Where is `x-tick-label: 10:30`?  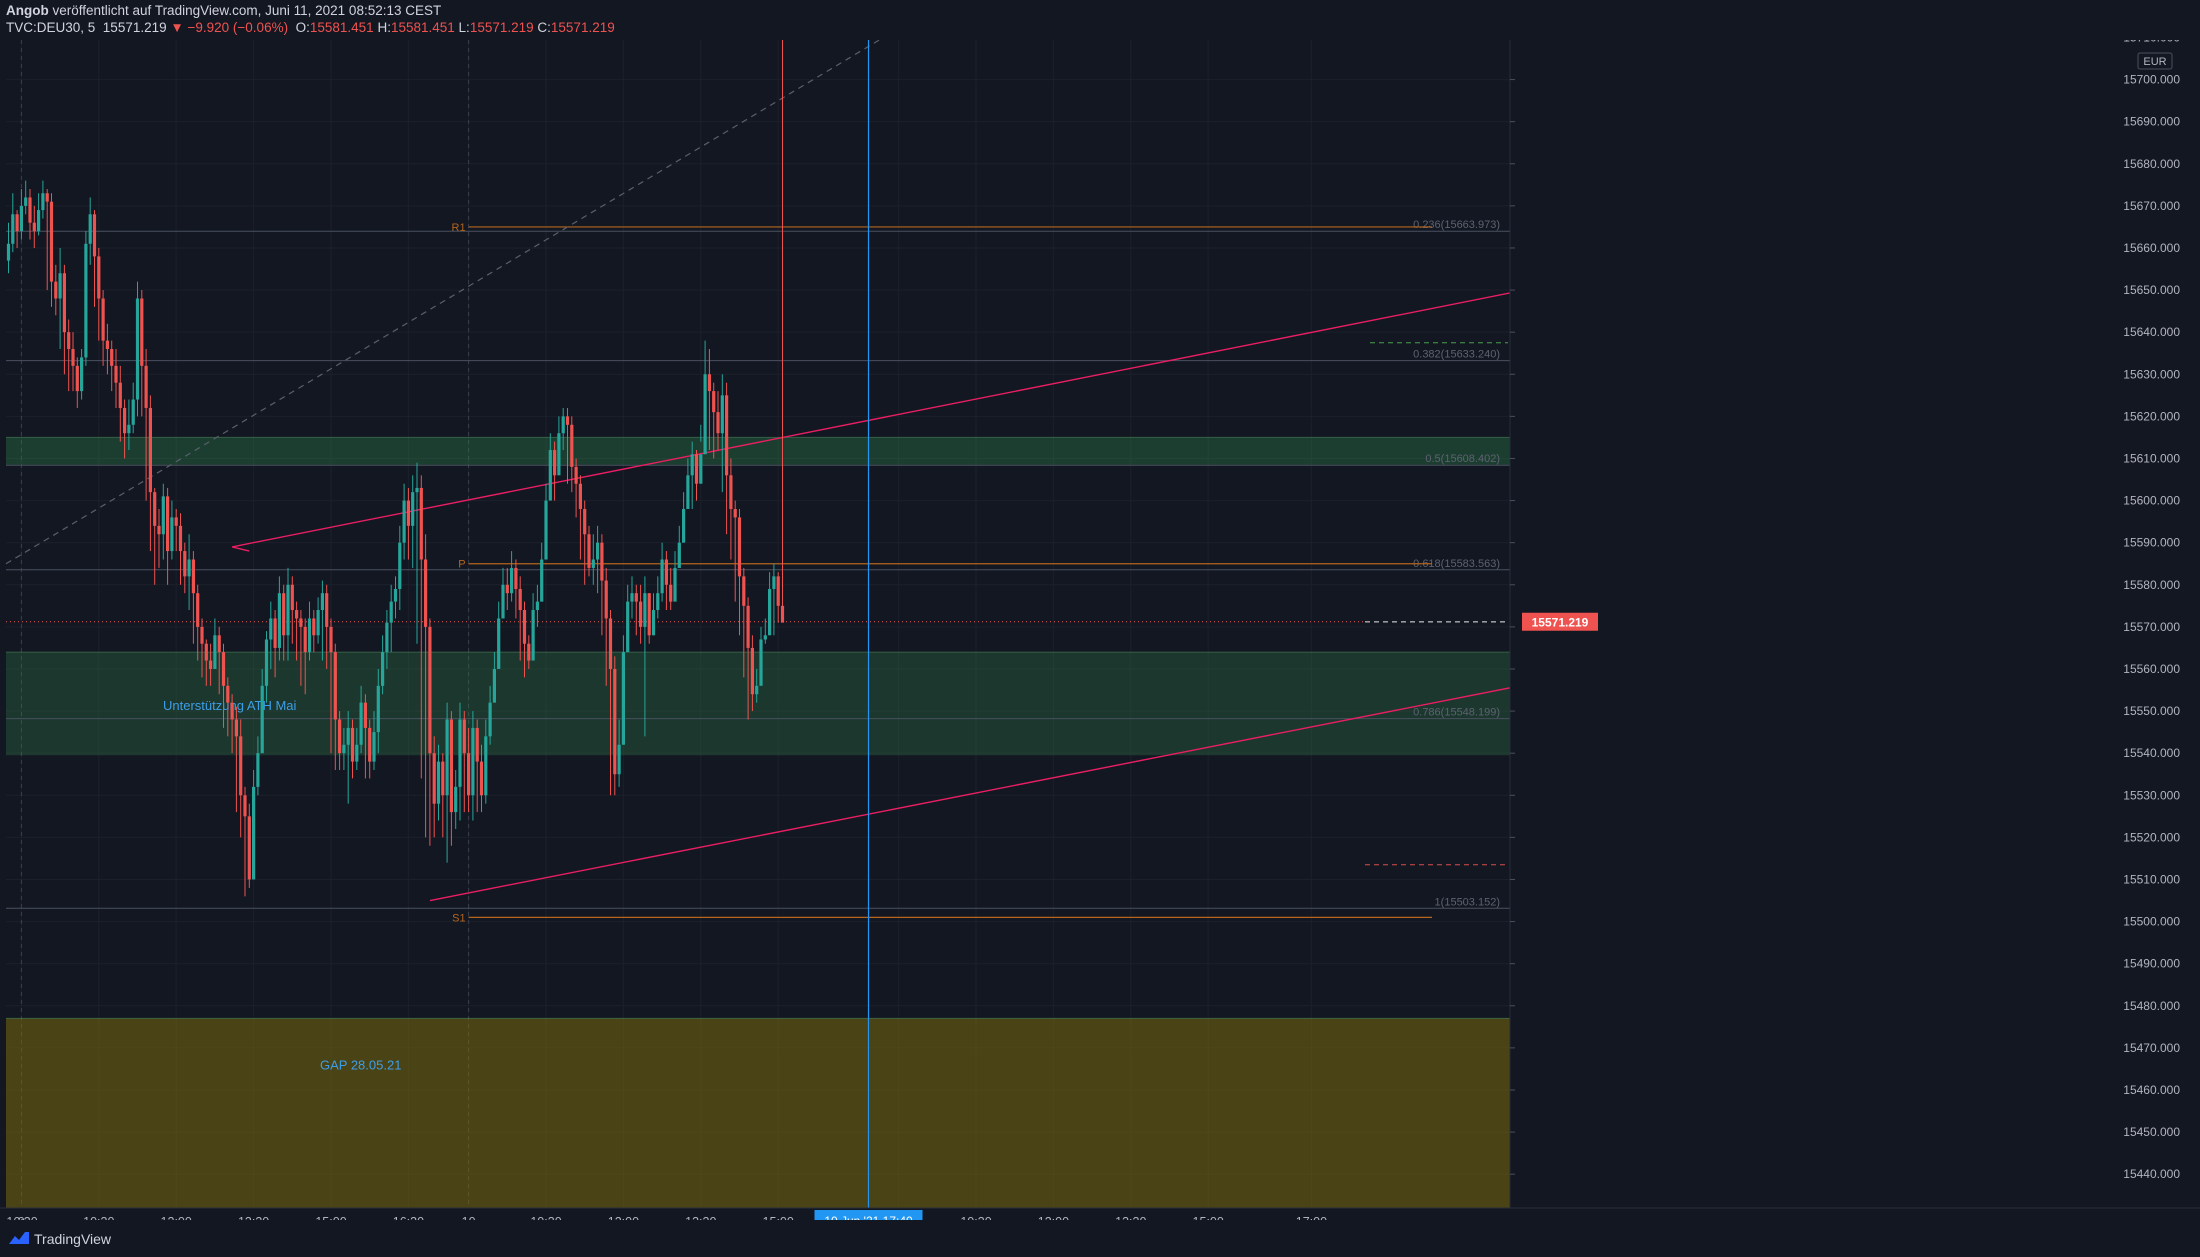 x-tick-label: 10:30 is located at coordinates (98, 1217).